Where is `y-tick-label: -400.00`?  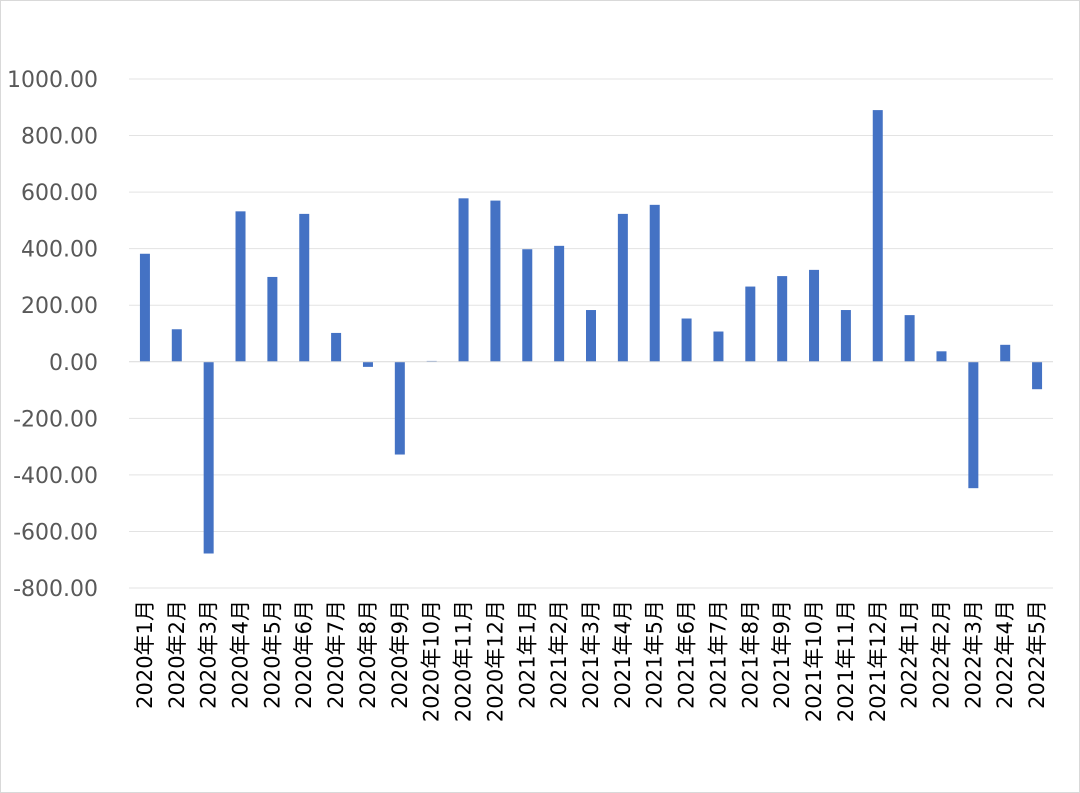
y-tick-label: -400.00 is located at coordinates (55, 476).